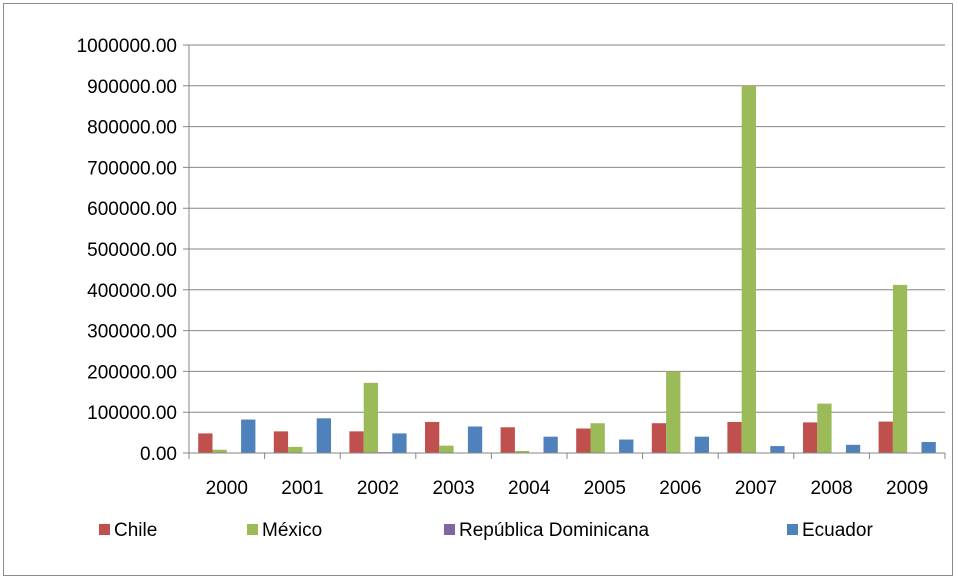 This screenshot has width=958, height=581. Describe the element at coordinates (507, 440) in the screenshot. I see `bar-chile-2004` at that location.